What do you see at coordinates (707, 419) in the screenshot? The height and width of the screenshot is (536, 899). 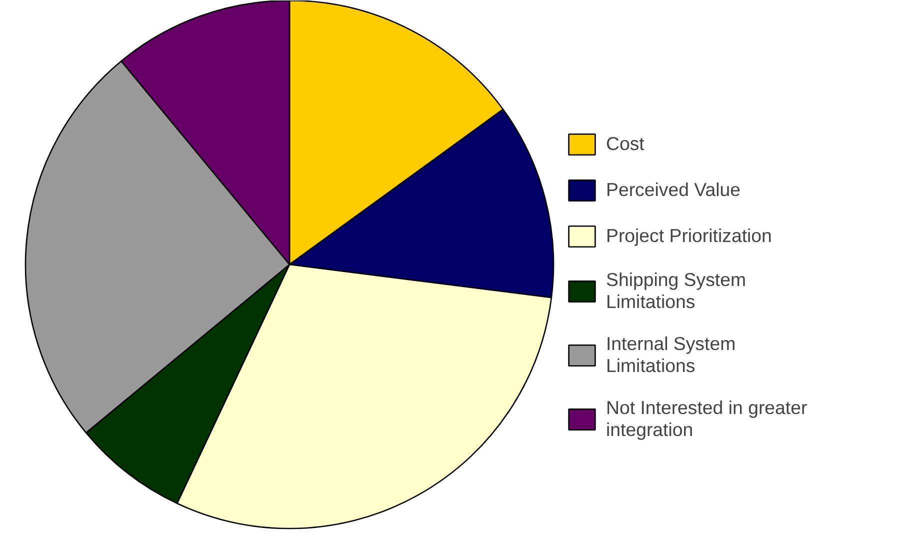 I see `legend-label: Not Interested in greater integration` at bounding box center [707, 419].